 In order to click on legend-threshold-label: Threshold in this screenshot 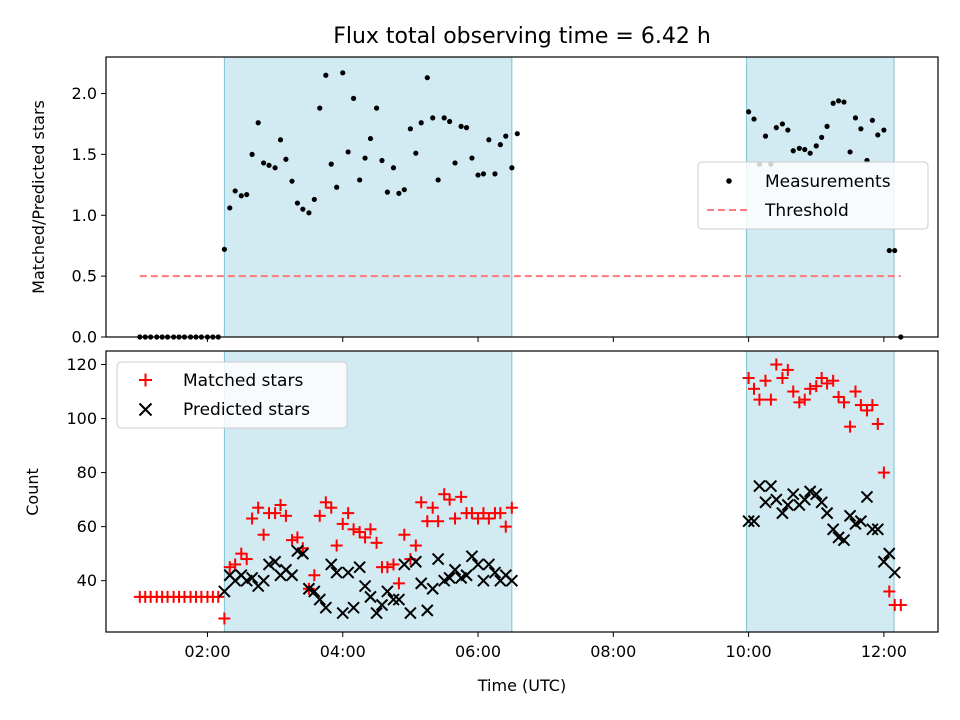, I will do `click(806, 211)`.